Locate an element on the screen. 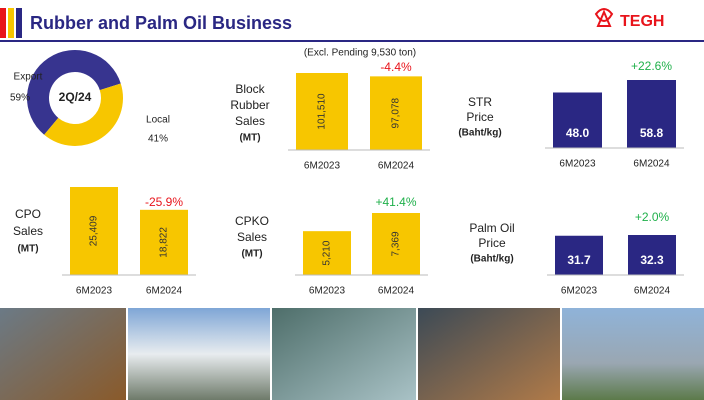 The image size is (704, 400). bar-value: 101,510 is located at coordinates (322, 111).